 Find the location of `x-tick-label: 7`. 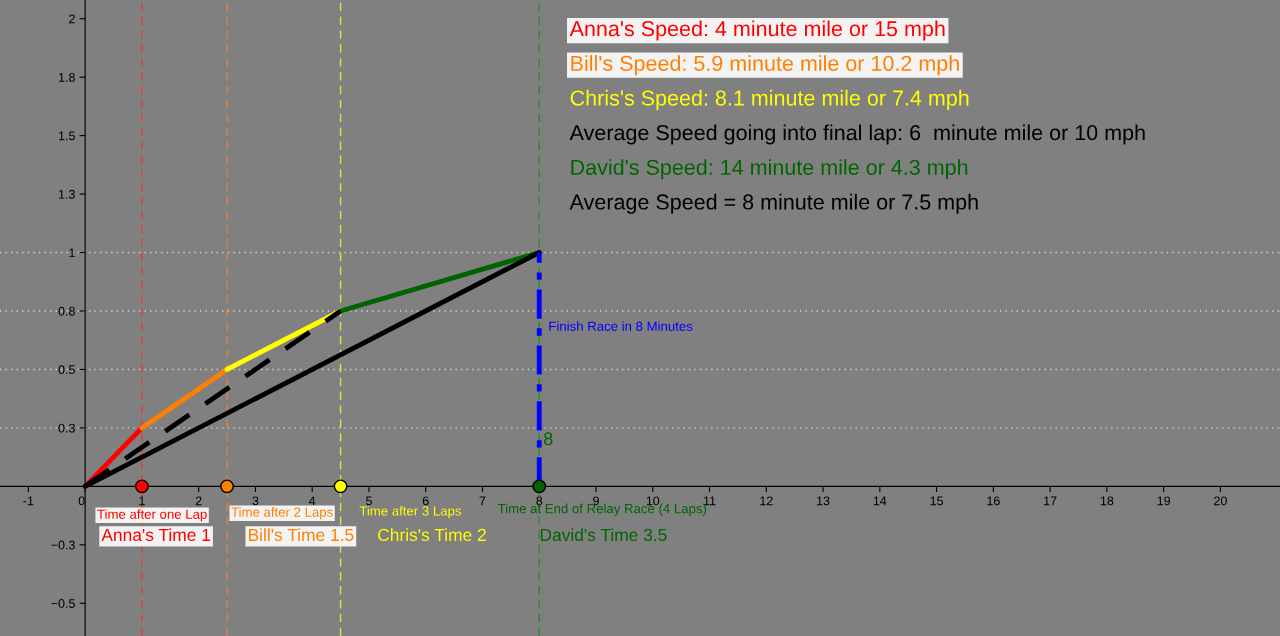

x-tick-label: 7 is located at coordinates (482, 501).